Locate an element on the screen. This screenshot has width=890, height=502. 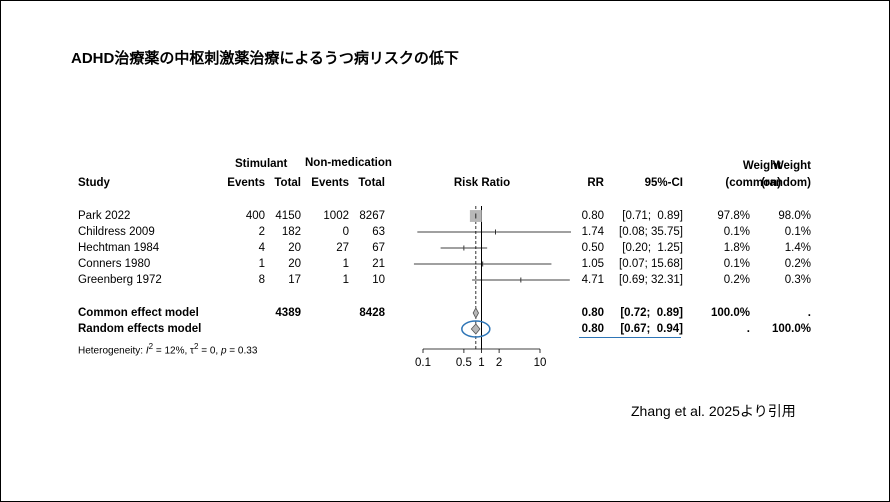
s-total: 17 is located at coordinates (294, 280).